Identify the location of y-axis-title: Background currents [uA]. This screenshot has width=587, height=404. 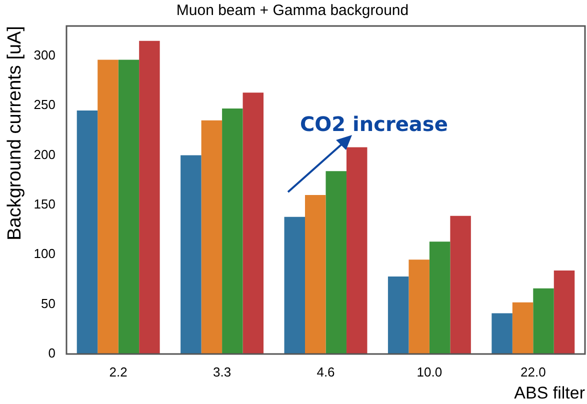
(15, 133).